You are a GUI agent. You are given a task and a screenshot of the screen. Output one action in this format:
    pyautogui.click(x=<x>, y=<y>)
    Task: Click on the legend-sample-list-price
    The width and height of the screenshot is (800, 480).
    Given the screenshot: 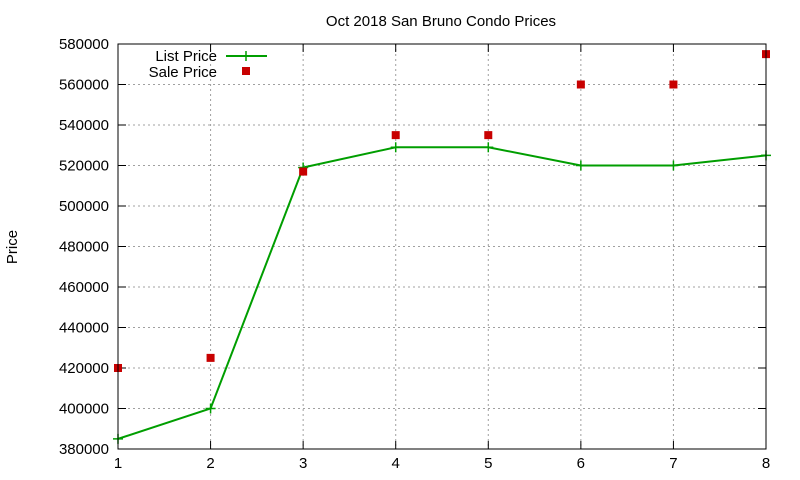 What is the action you would take?
    pyautogui.click(x=246, y=56)
    